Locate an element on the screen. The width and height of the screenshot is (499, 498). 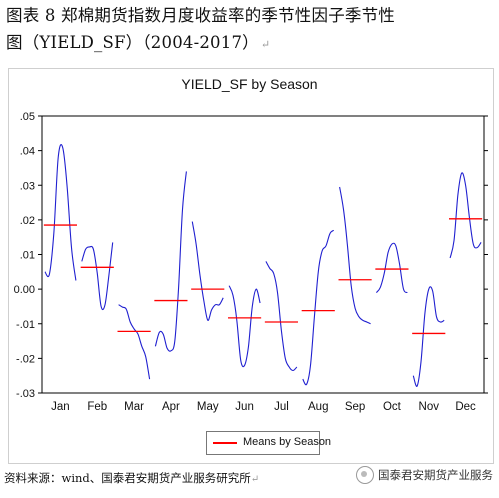
x-tick-label: Apr is located at coordinates (171, 407).